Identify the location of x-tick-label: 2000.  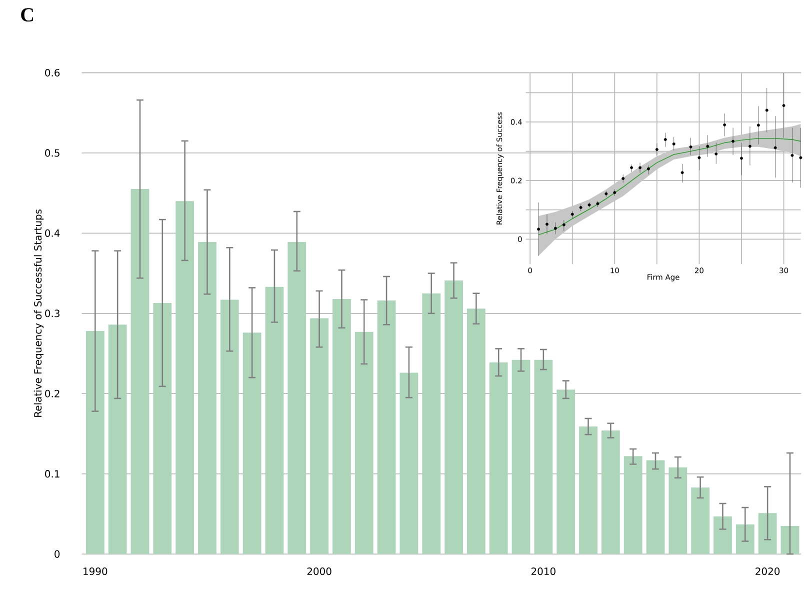
(319, 572).